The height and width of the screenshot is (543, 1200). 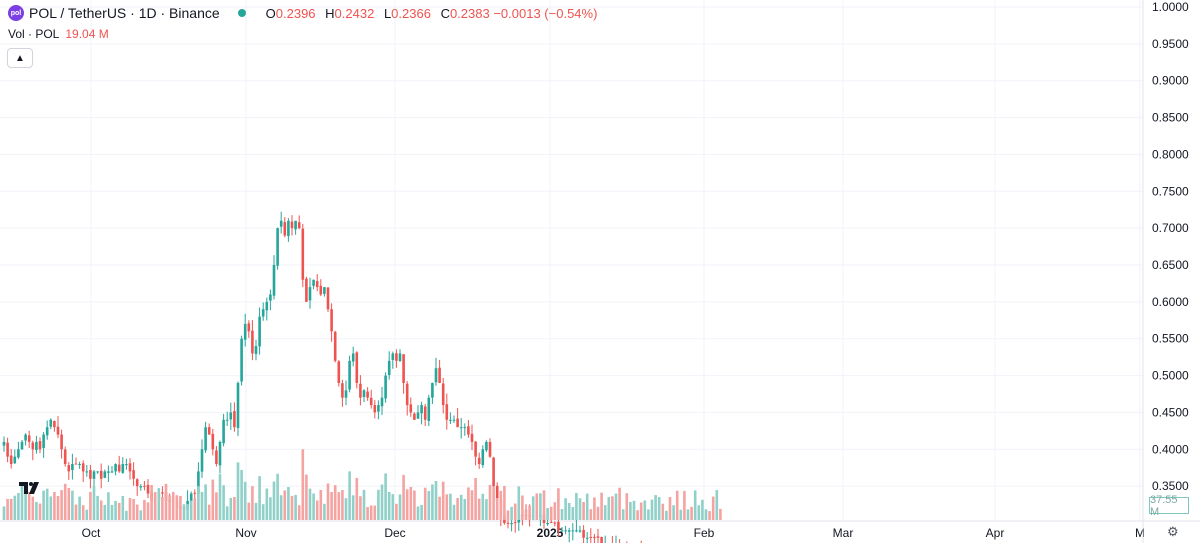 What do you see at coordinates (20, 58) in the screenshot?
I see `collapse-legend-button: ▲` at bounding box center [20, 58].